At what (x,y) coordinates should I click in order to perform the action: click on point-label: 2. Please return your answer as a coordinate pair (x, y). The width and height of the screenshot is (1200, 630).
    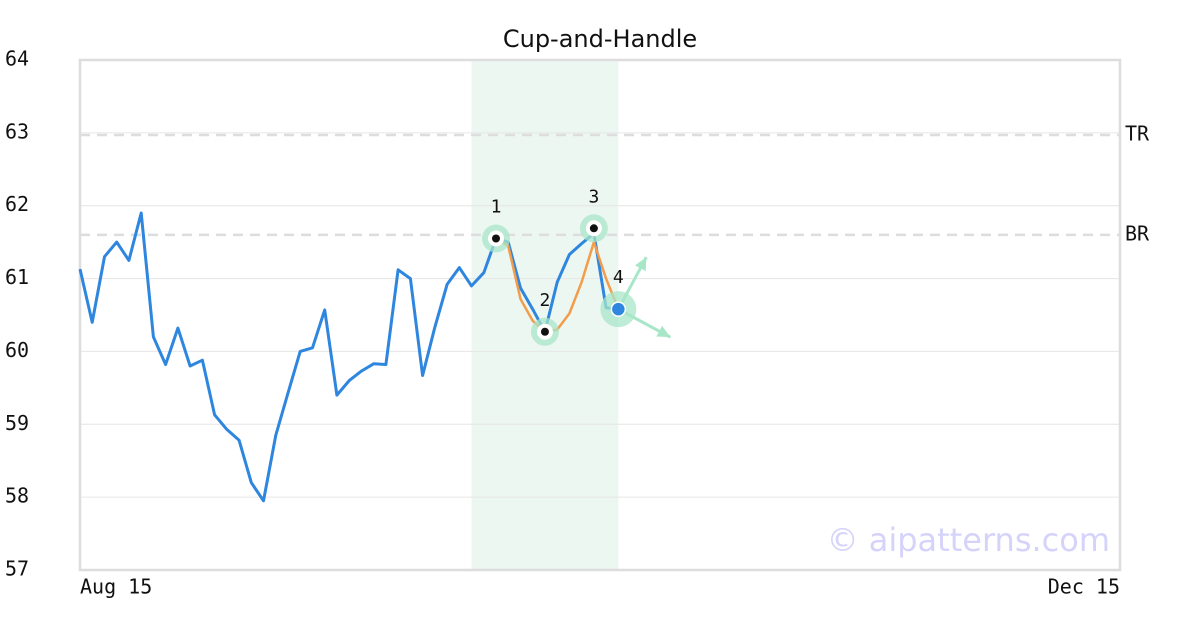
    Looking at the image, I should click on (545, 300).